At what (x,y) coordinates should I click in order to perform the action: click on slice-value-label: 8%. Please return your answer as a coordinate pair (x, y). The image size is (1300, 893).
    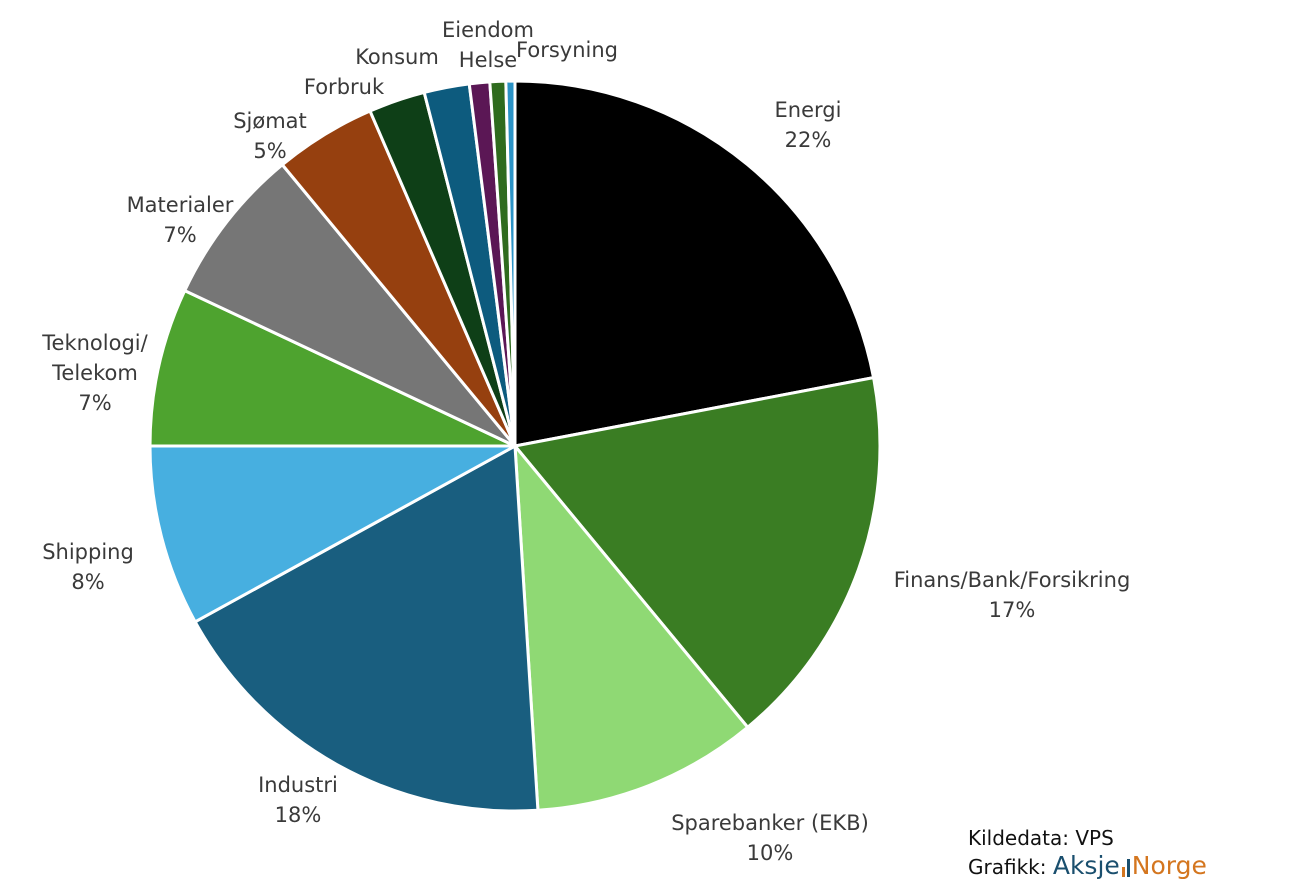
    Looking at the image, I should click on (87, 582).